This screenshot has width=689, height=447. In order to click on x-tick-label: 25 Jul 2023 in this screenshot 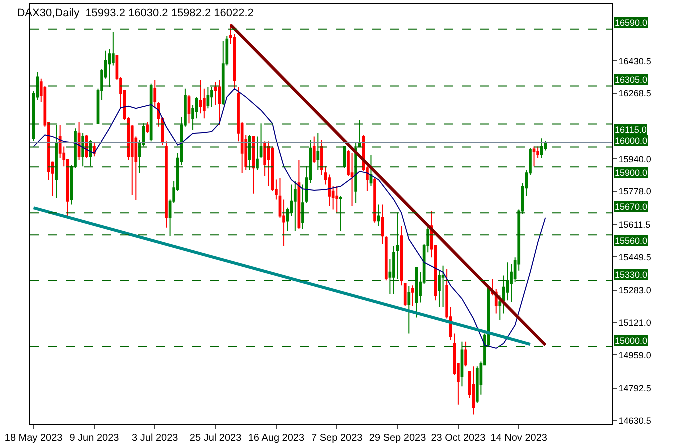, I will do `click(216, 438)`.